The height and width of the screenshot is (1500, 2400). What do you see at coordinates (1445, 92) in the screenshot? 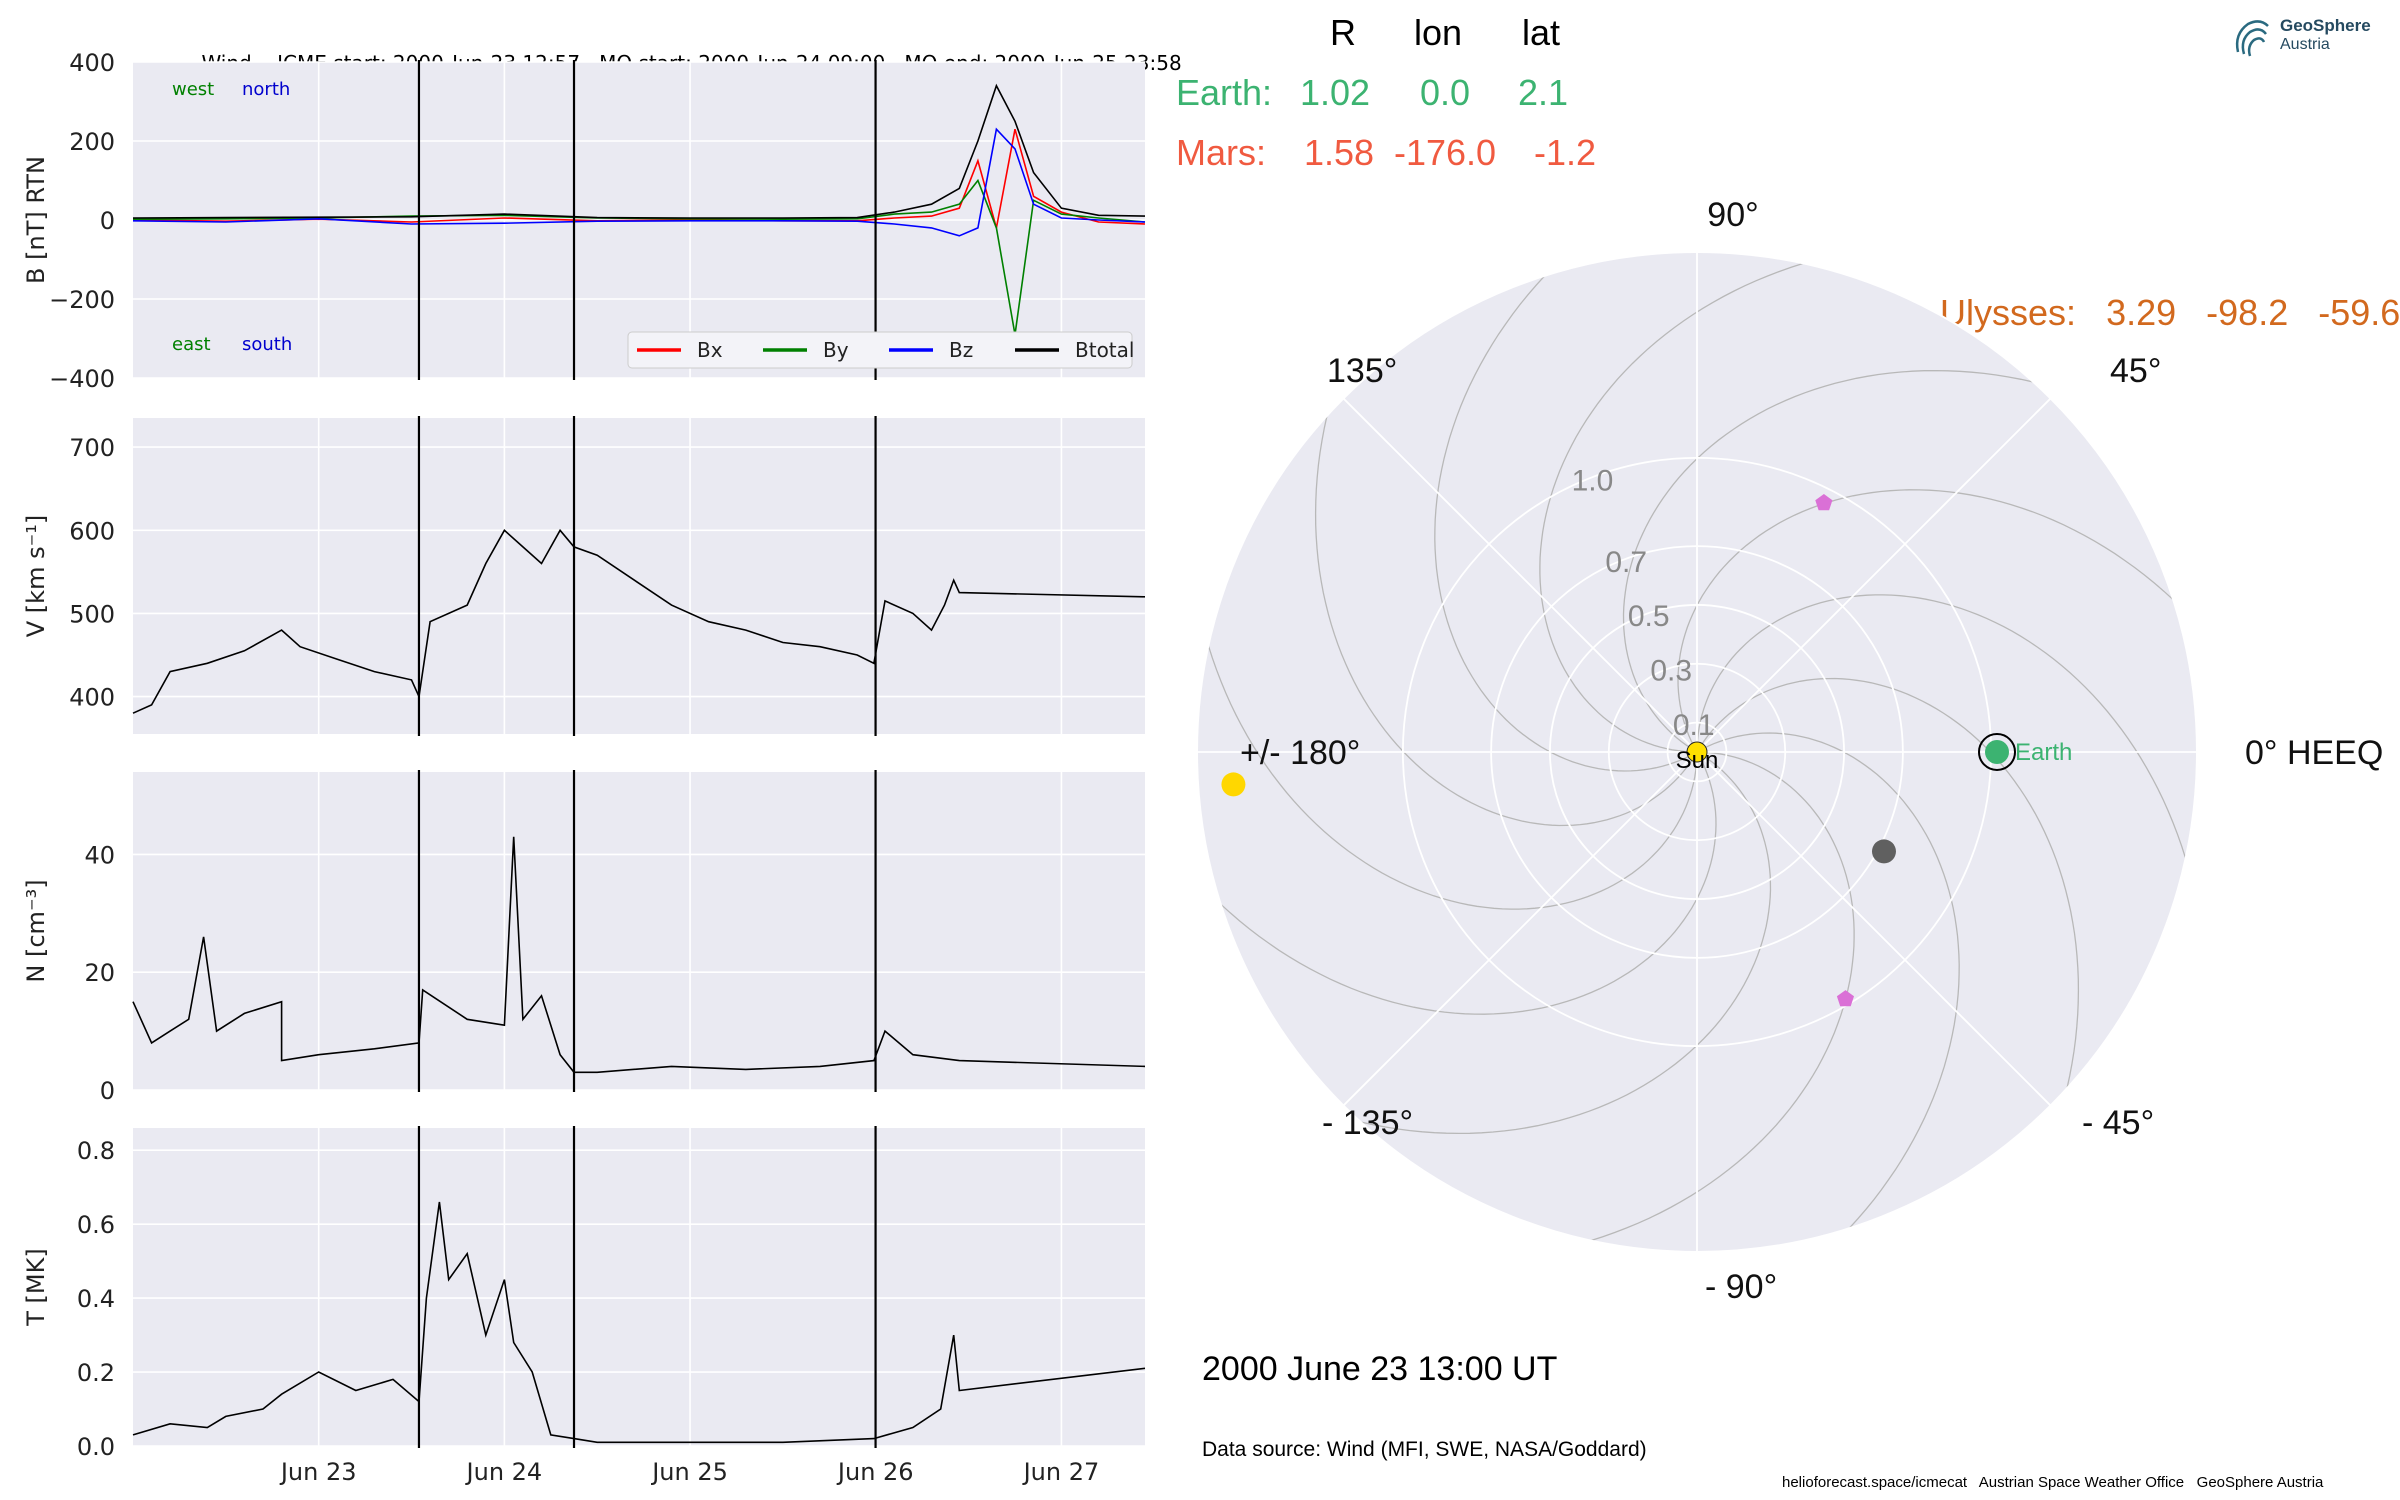
I see `earth-lon: 0.0` at bounding box center [1445, 92].